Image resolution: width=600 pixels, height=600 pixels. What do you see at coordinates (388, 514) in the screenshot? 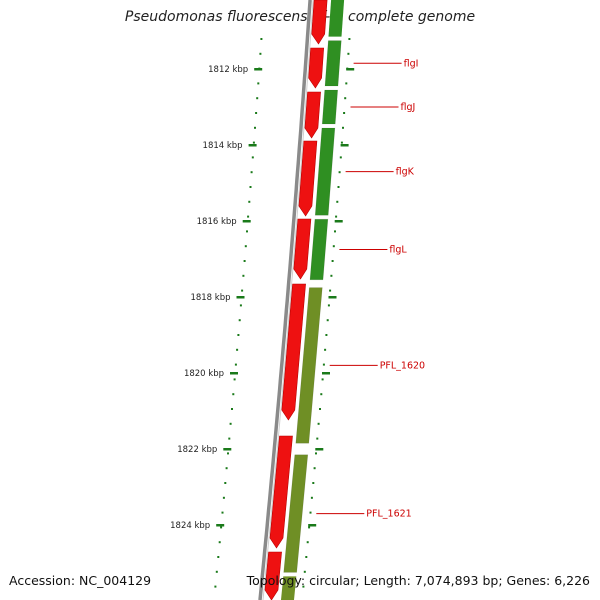
I see `gene-label: PFL_1621` at bounding box center [388, 514].